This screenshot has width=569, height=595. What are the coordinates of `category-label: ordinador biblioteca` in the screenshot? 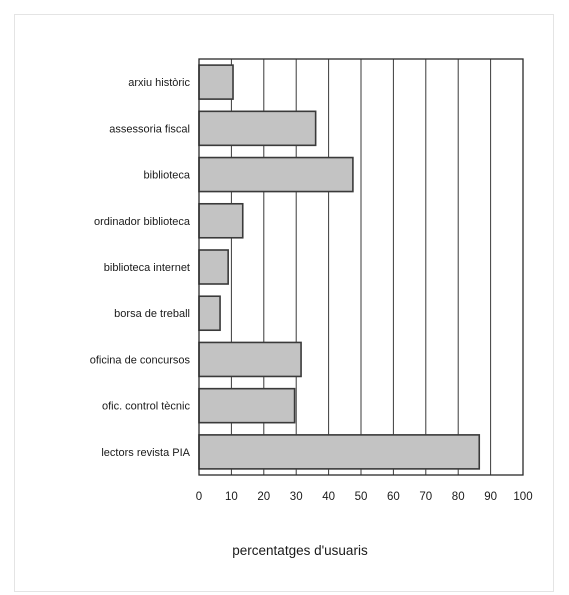 It's located at (142, 222).